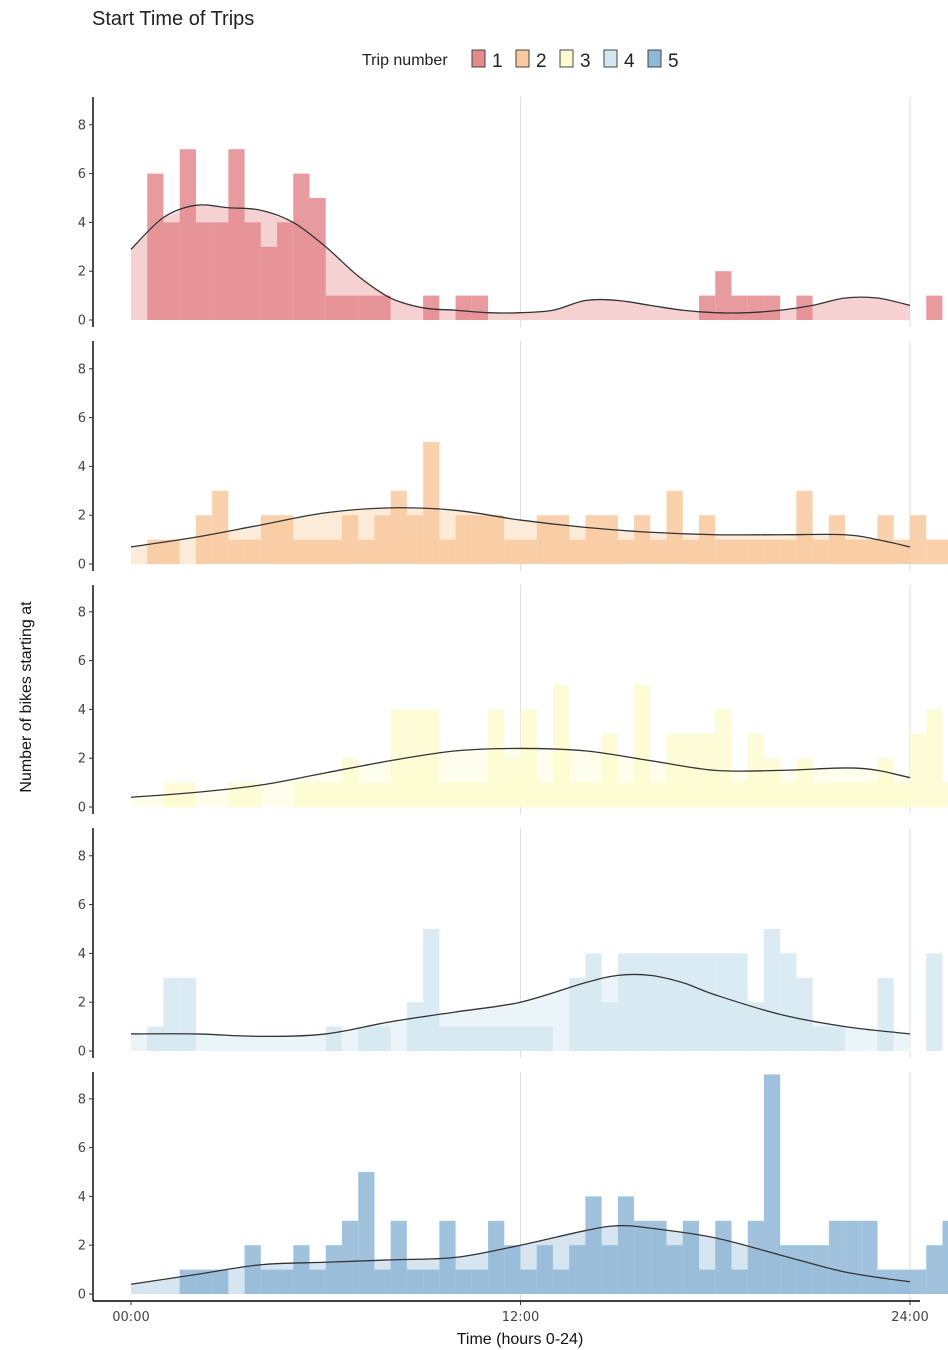 The image size is (948, 1350). I want to click on density-line, so click(520, 1254).